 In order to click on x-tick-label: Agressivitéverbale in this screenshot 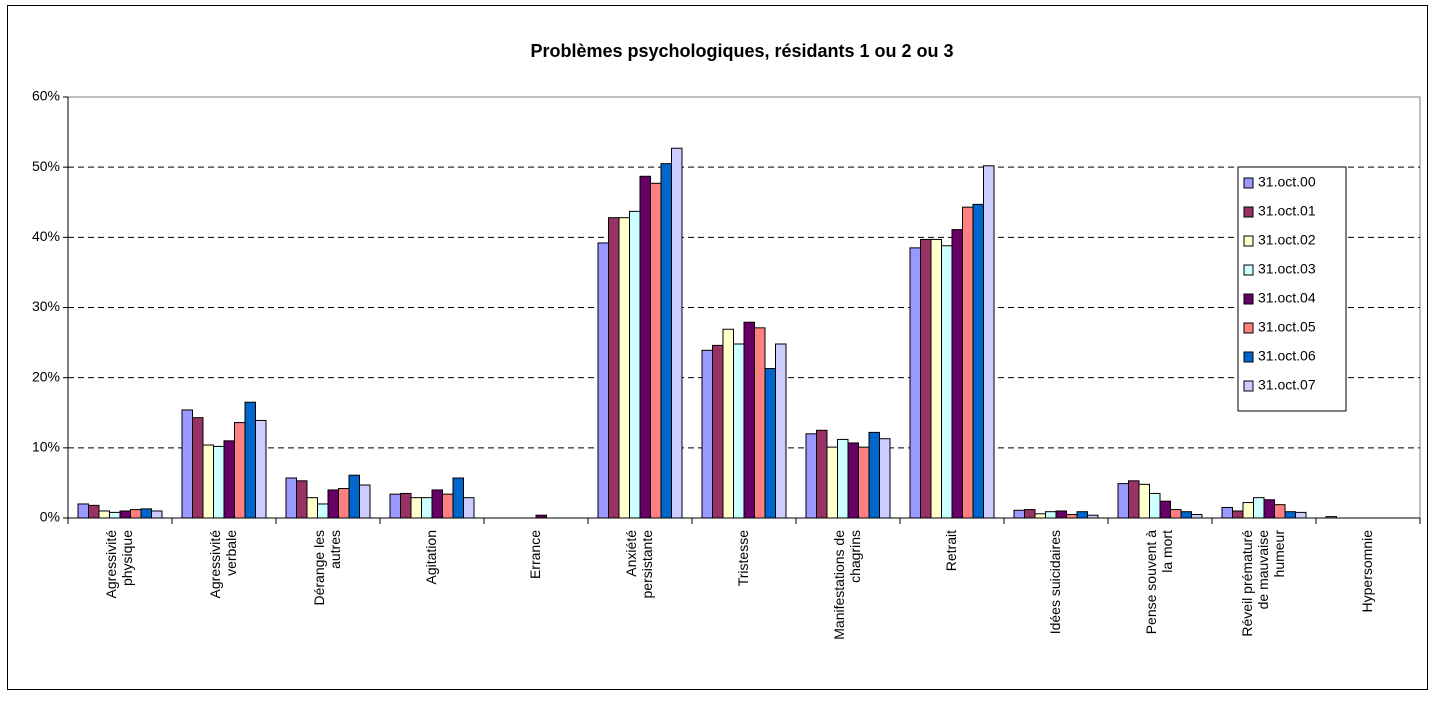, I will do `click(223, 564)`.